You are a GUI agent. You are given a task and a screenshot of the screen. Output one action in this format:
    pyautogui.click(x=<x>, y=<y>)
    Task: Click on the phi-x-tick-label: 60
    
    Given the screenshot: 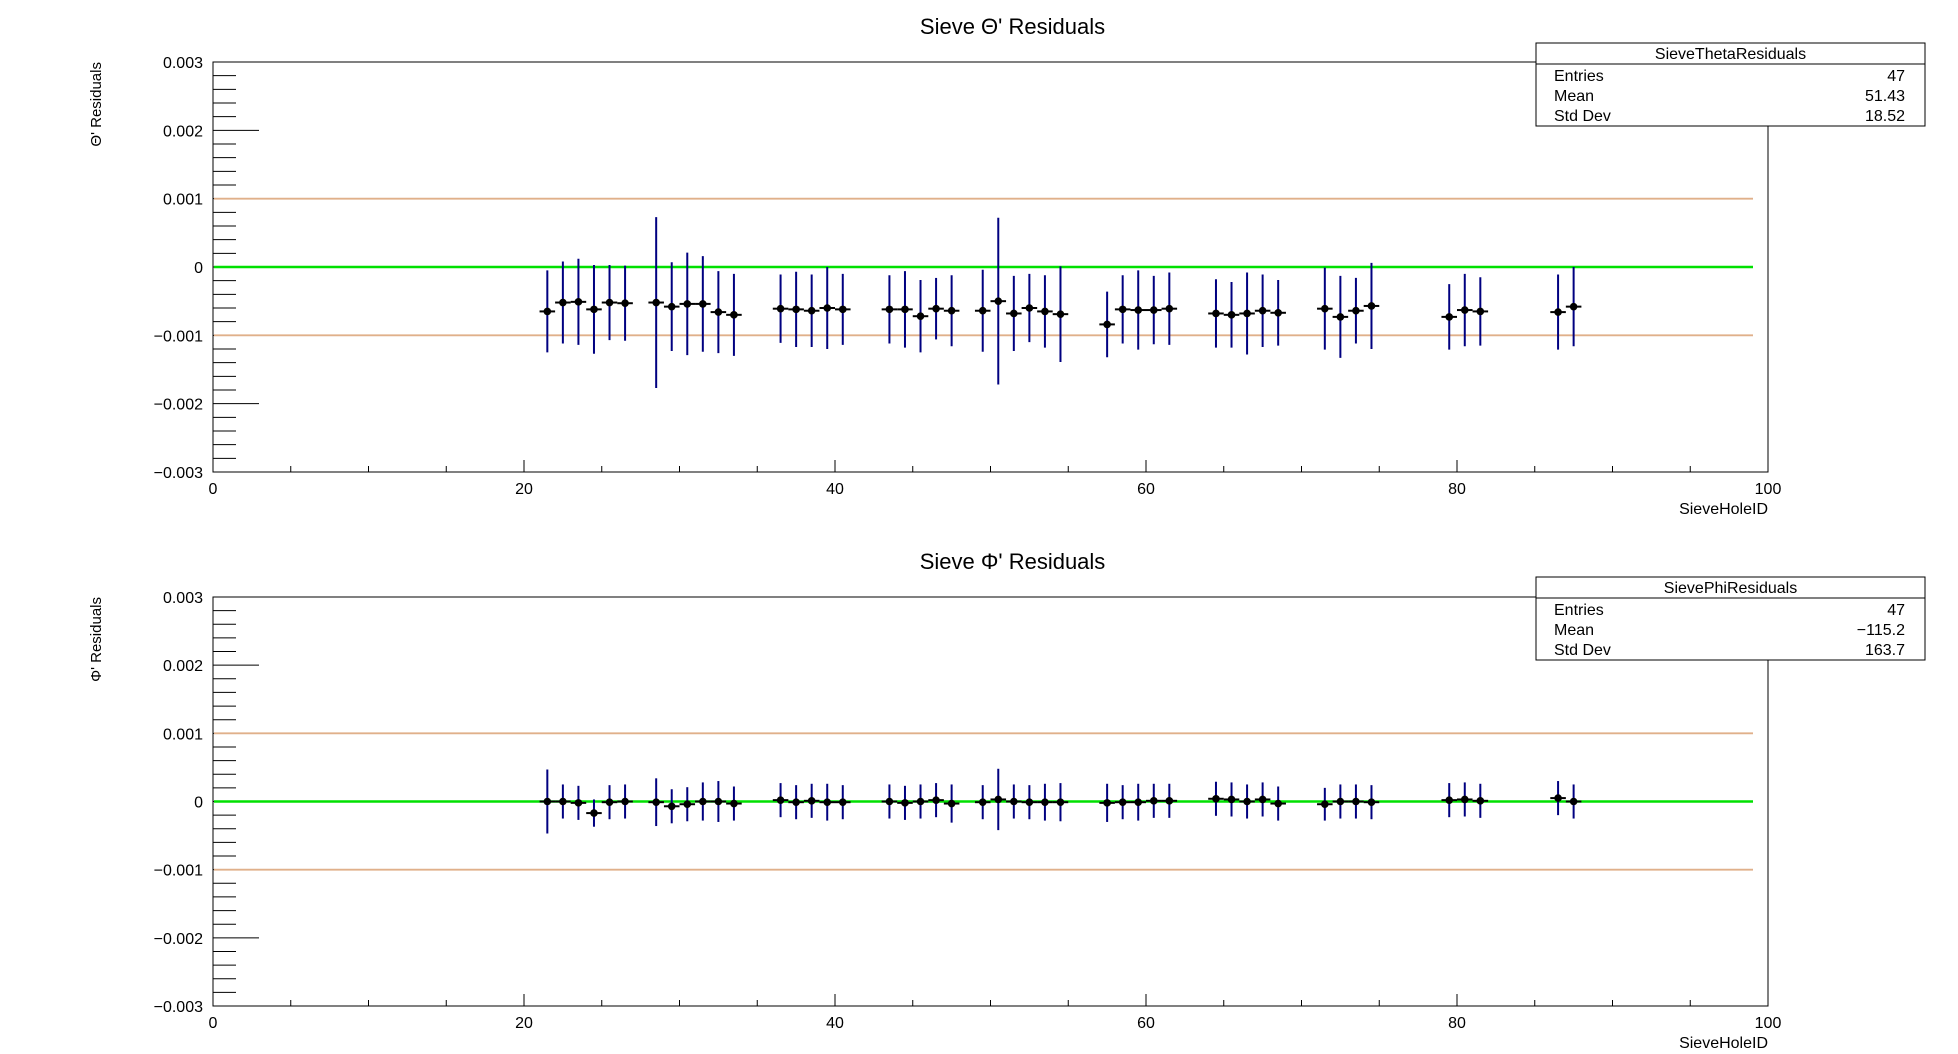 What is the action you would take?
    pyautogui.click(x=1146, y=1023)
    